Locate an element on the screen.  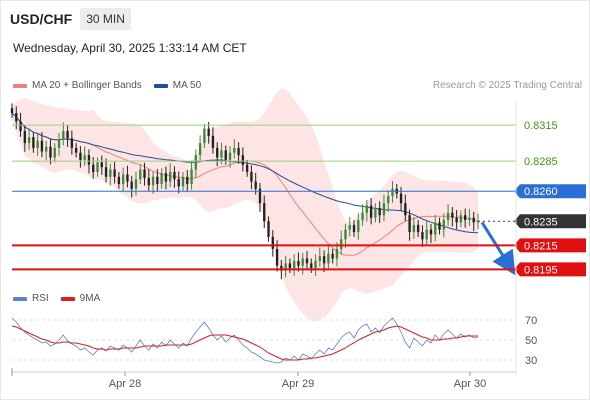
rsi-panel: 70 50 30 is located at coordinates (274, 341).